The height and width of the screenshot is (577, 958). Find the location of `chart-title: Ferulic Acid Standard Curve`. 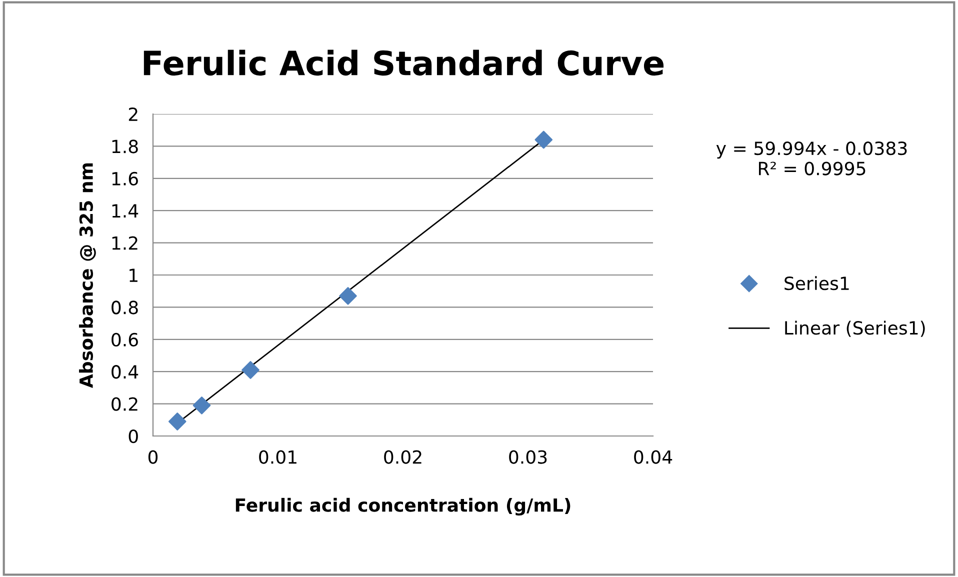

chart-title: Ferulic Acid Standard Curve is located at coordinates (404, 63).